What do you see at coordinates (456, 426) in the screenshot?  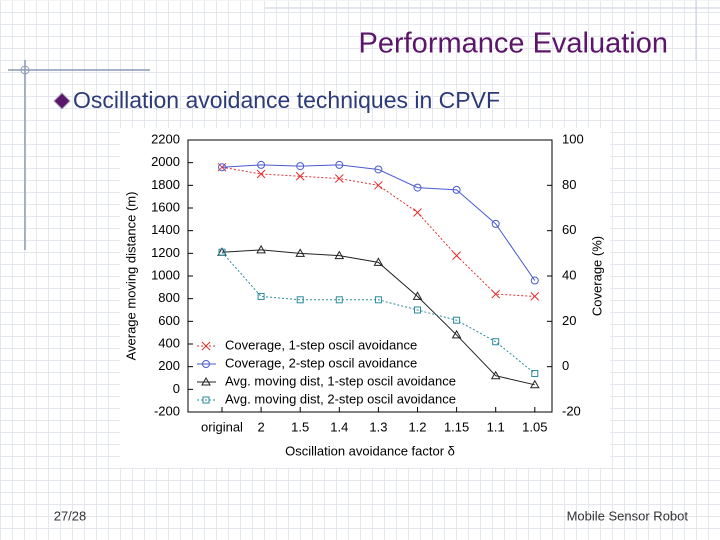 I see `x-tick-label: 1.15` at bounding box center [456, 426].